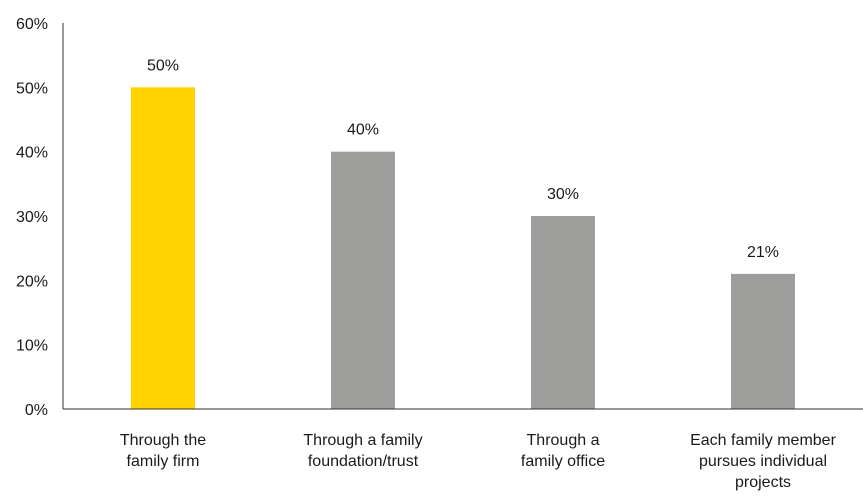  Describe the element at coordinates (163, 440) in the screenshot. I see `category-label-line: Through the` at that location.